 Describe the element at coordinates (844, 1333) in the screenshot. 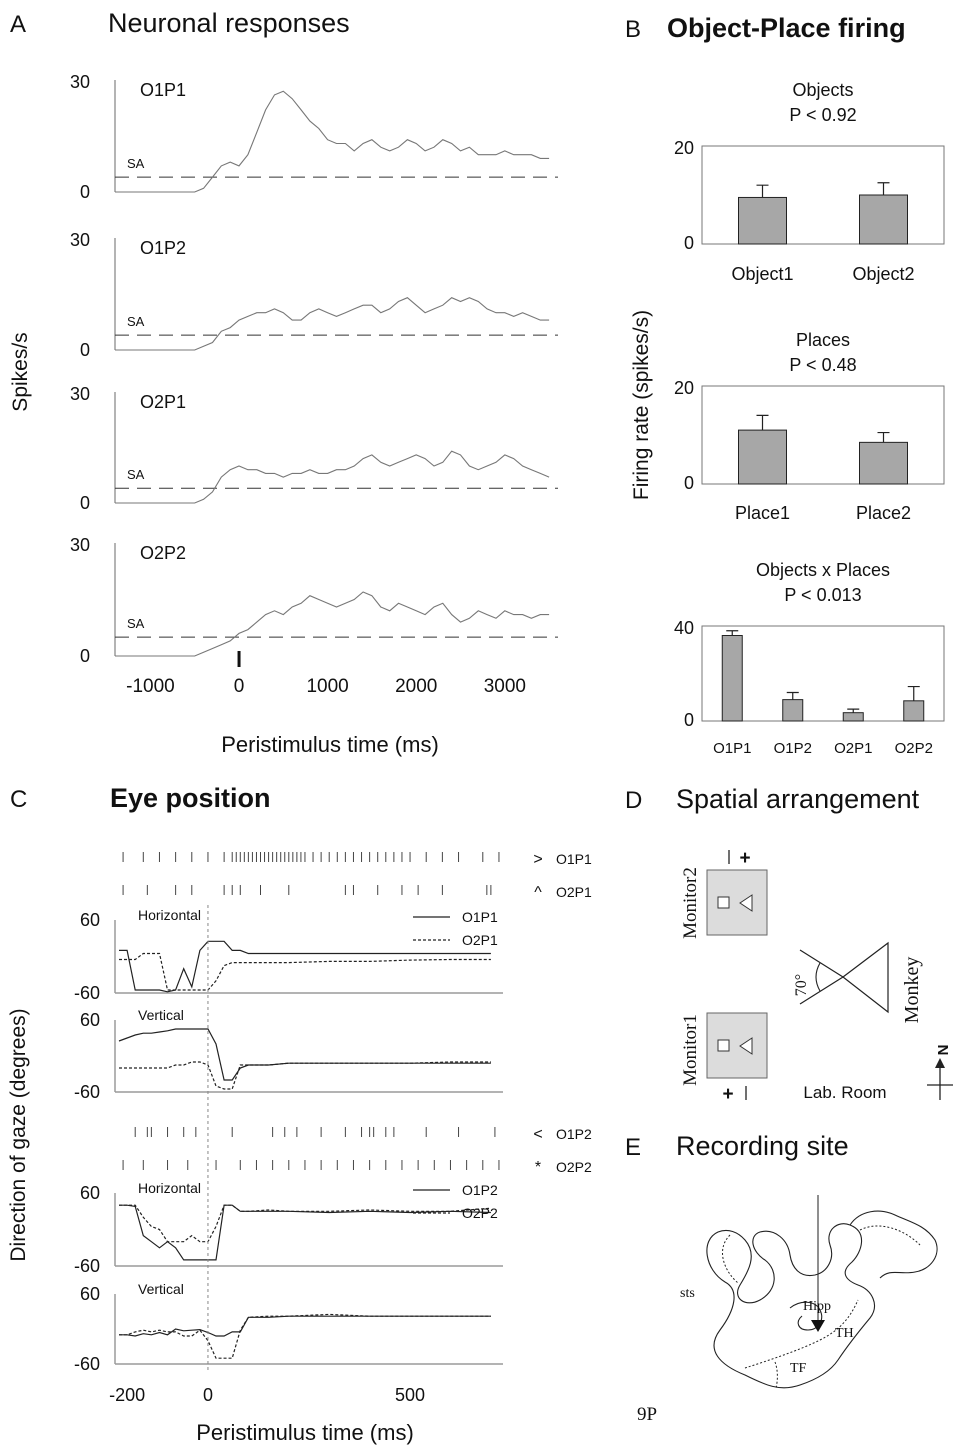

I see `label-th: TH` at that location.